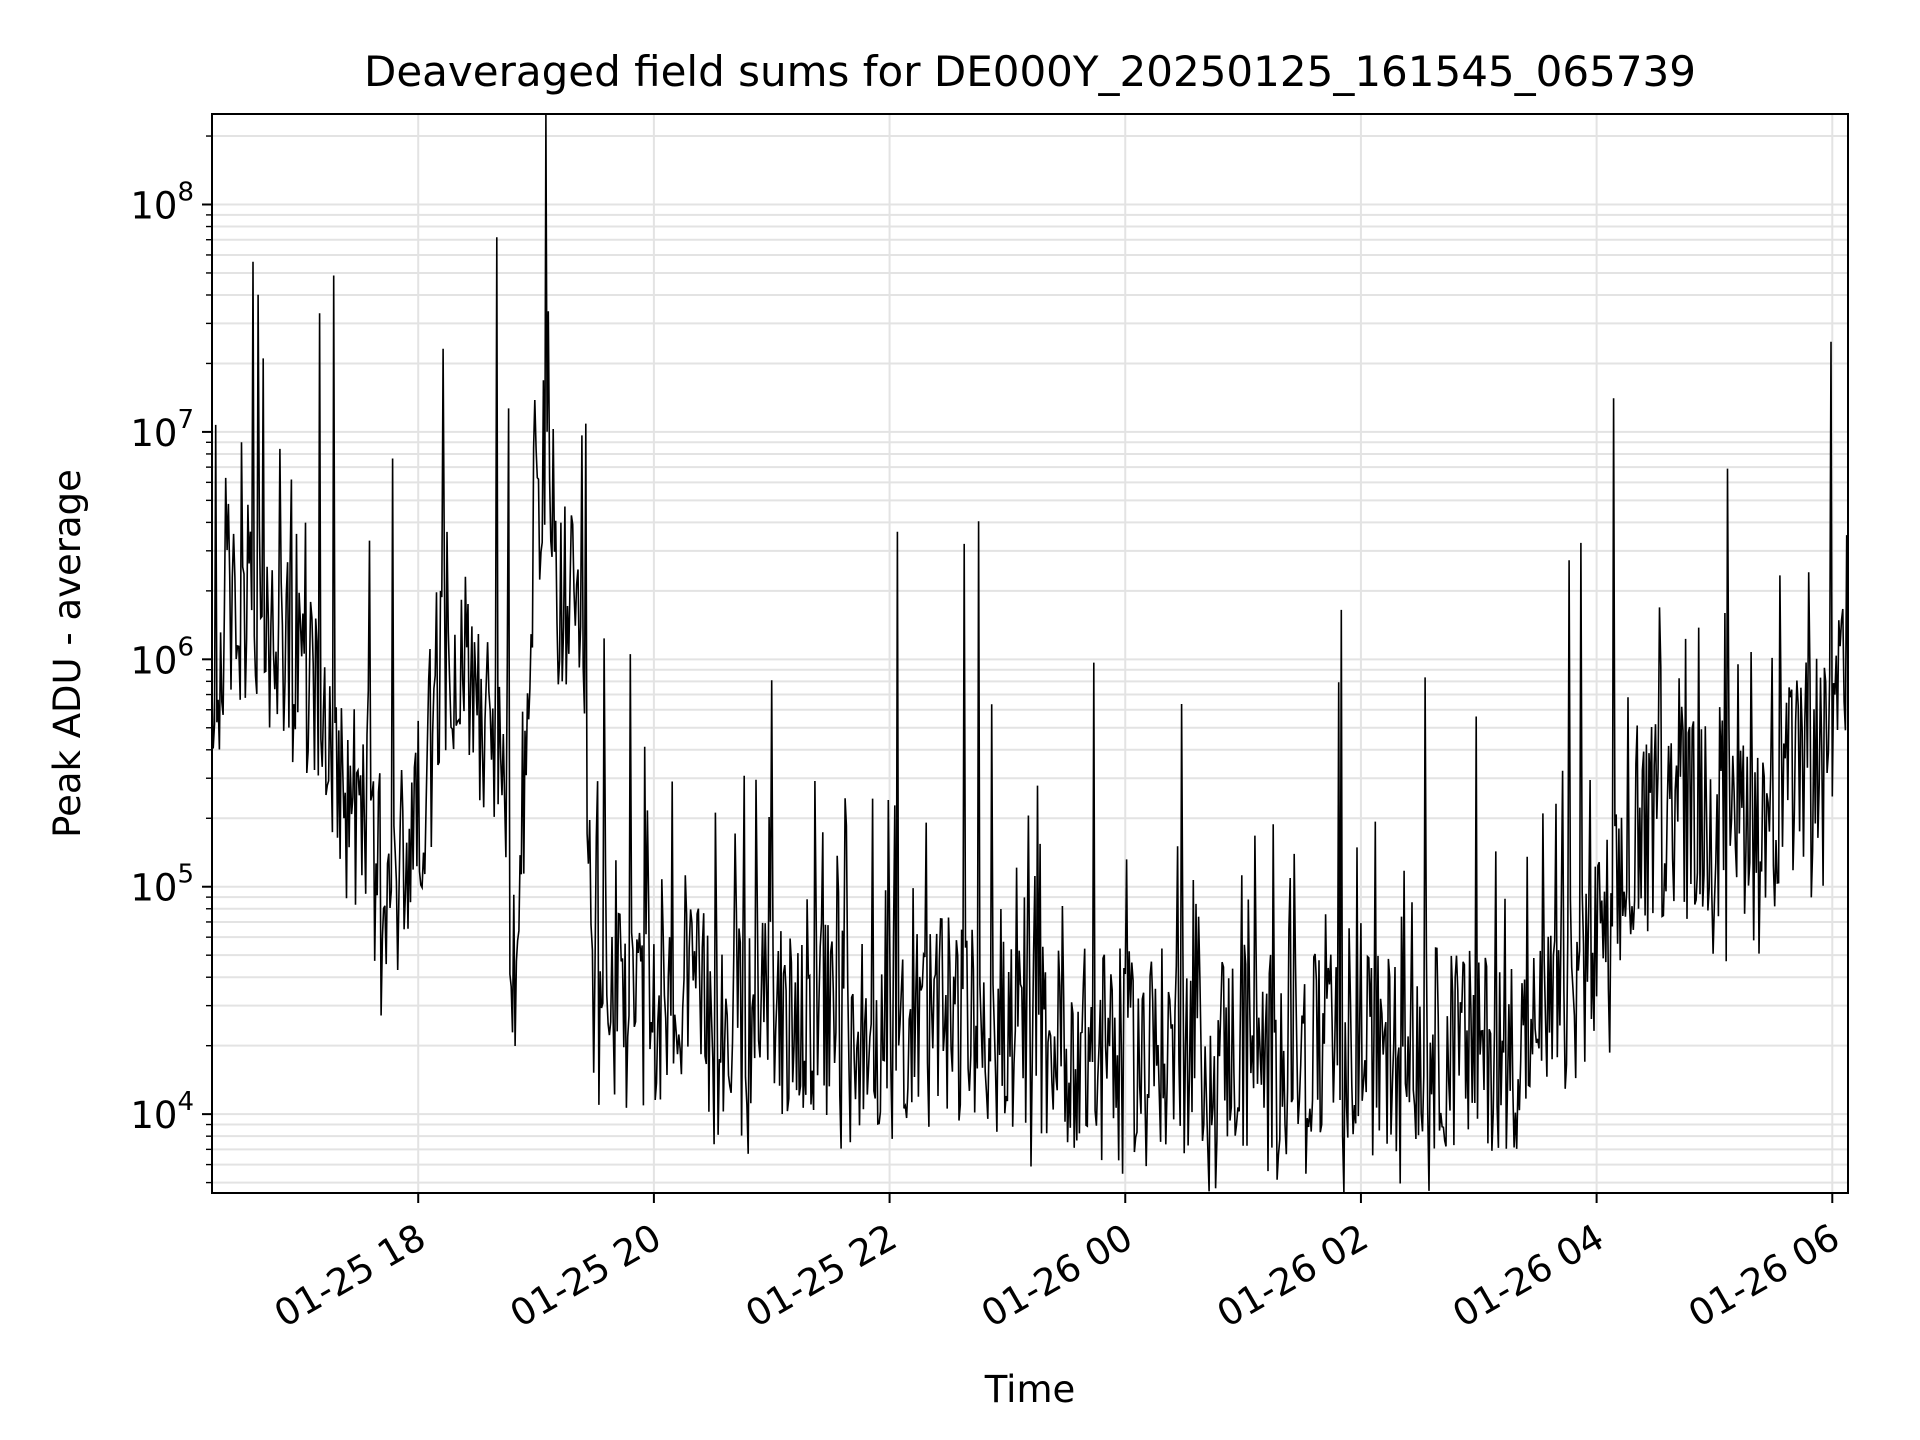 The height and width of the screenshot is (1440, 1920). What do you see at coordinates (162, 430) in the screenshot?
I see `y-tick-label: 10⁷` at bounding box center [162, 430].